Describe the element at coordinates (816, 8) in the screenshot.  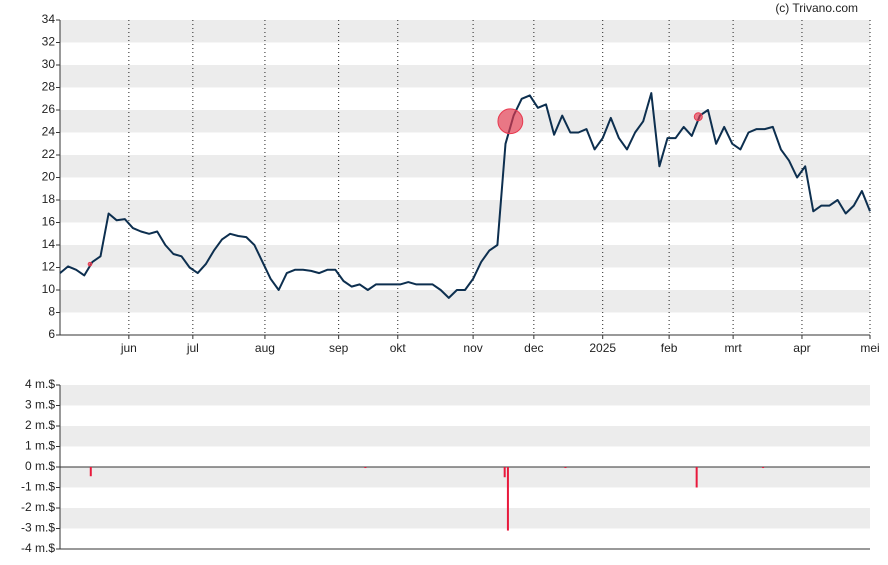
I see `credit: (c) Trivano.com` at that location.